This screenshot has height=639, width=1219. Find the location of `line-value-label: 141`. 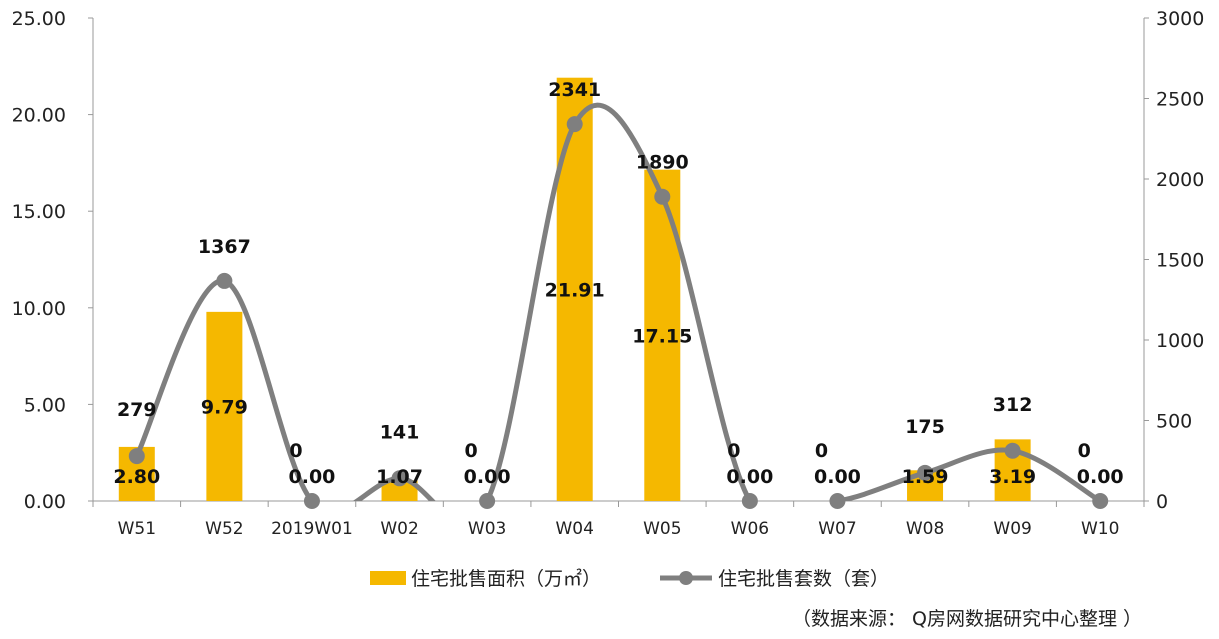

line-value-label: 141 is located at coordinates (400, 432).